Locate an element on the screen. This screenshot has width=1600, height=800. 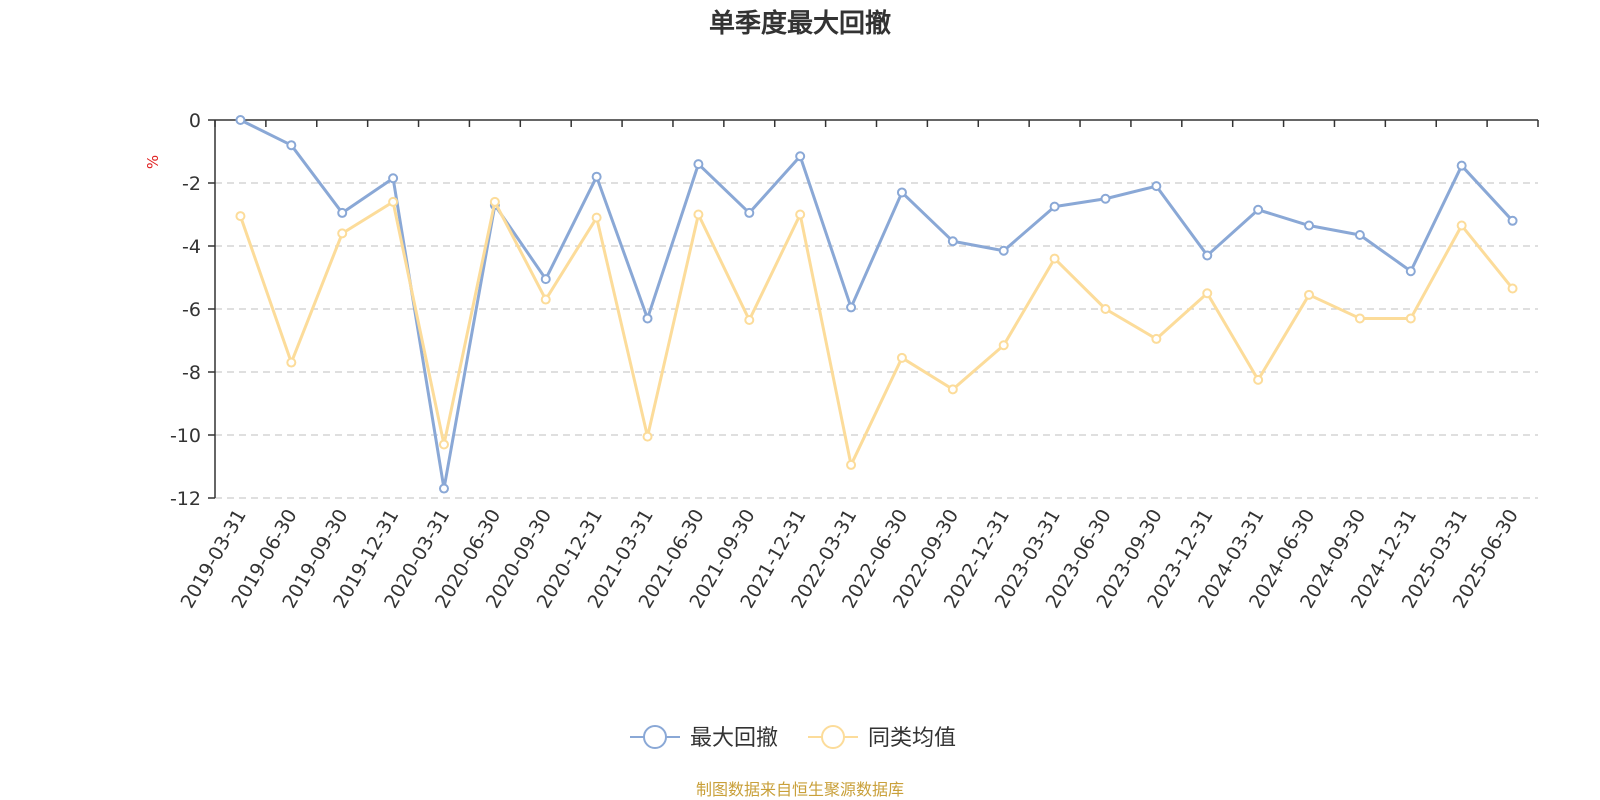
y-tick-label: -6 is located at coordinates (191, 310).